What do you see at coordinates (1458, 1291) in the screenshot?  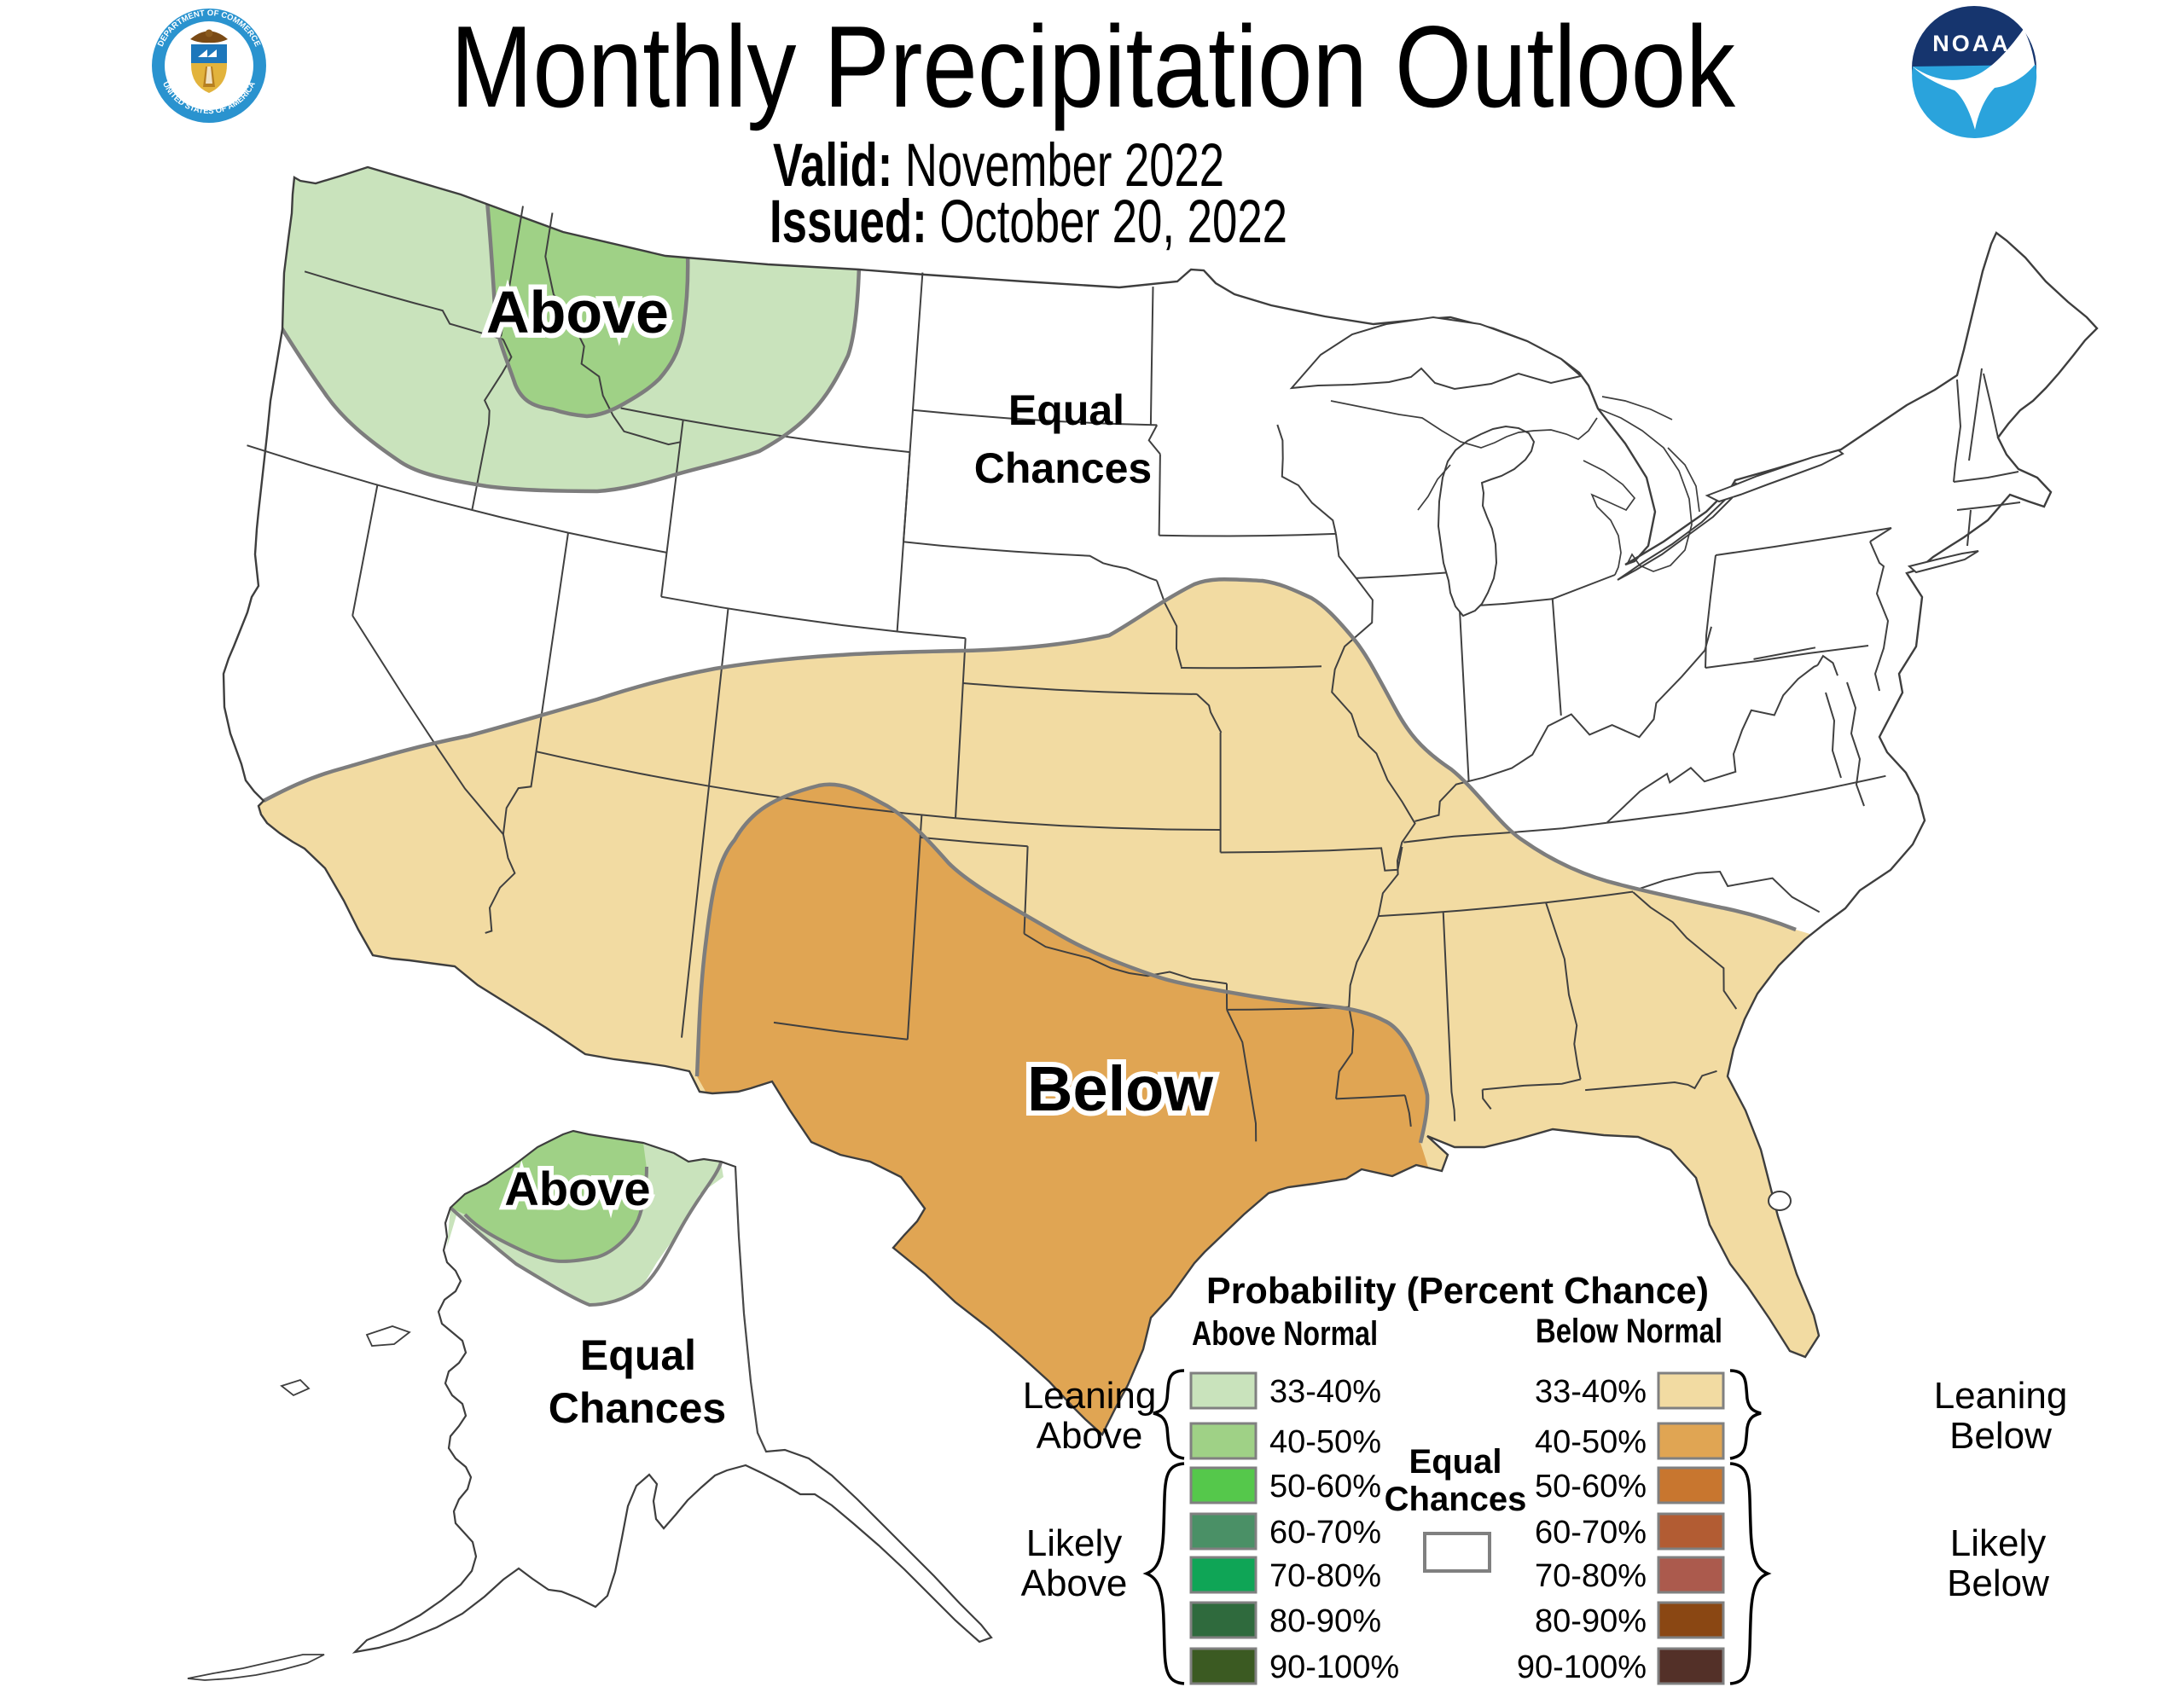 I see `svg-text: Probability (Percent Chance)` at bounding box center [1458, 1291].